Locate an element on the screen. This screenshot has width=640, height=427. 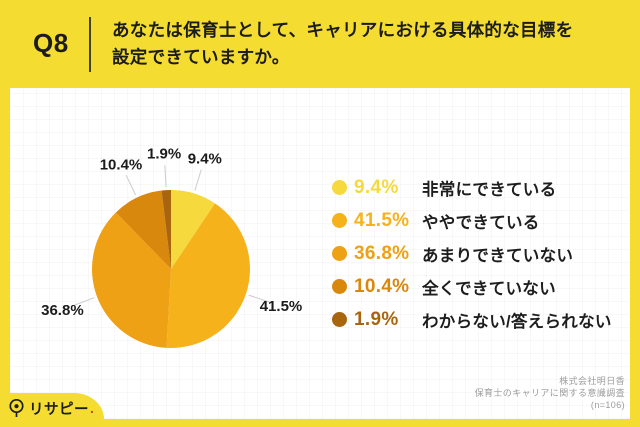
legend-label: あまりできていない is located at coordinates (498, 255).